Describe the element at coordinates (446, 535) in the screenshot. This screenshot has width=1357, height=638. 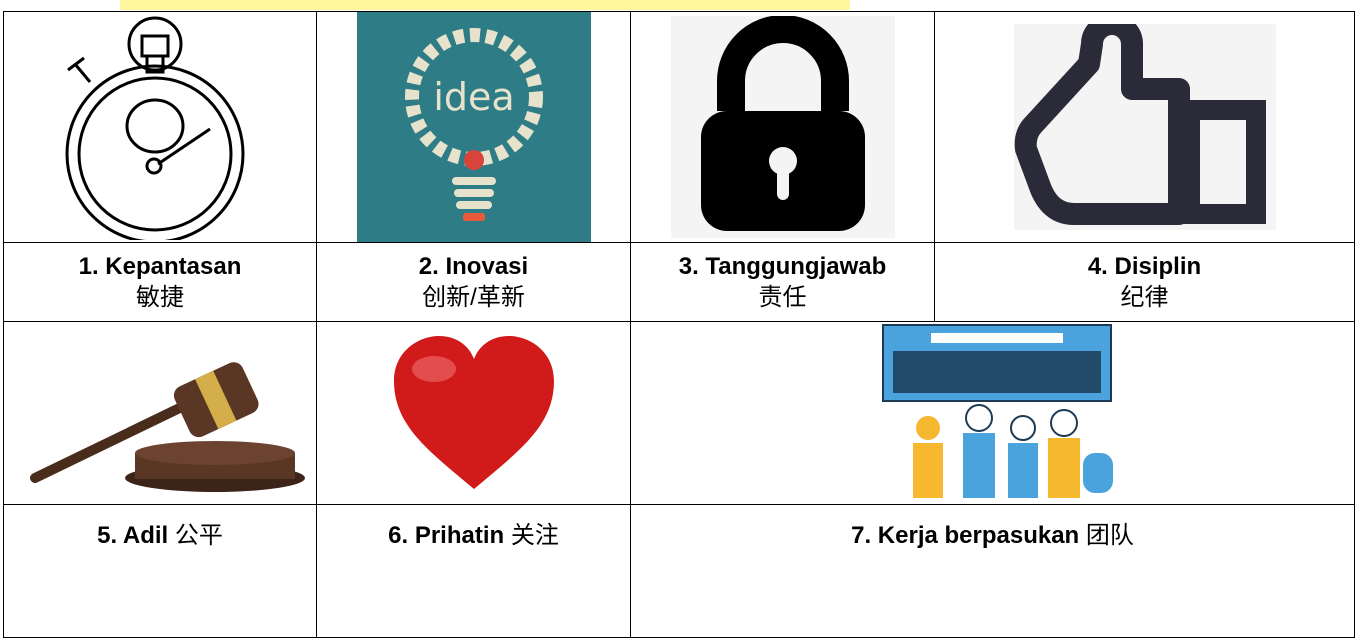
I see `value-name: 6. Prihatin` at that location.